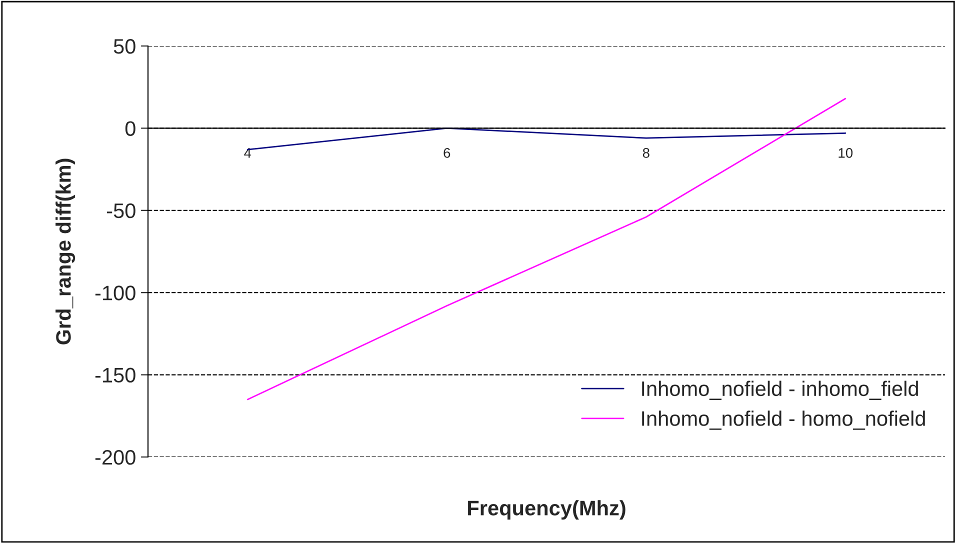 The image size is (957, 543). What do you see at coordinates (125, 46) in the screenshot?
I see `y-tick-label: 50` at bounding box center [125, 46].